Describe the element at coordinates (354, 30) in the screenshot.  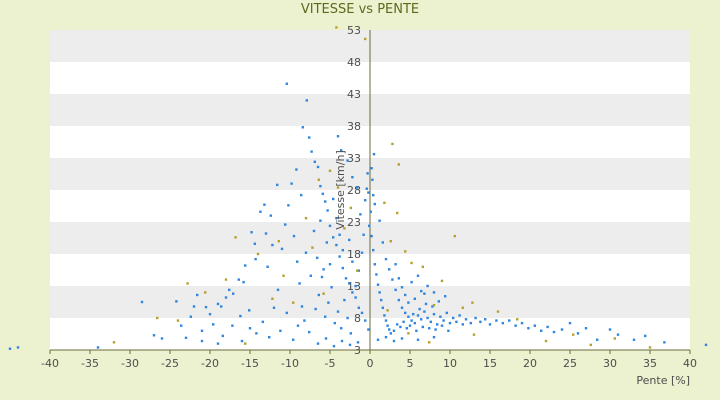
I see `y-tick-label: 53` at that location.